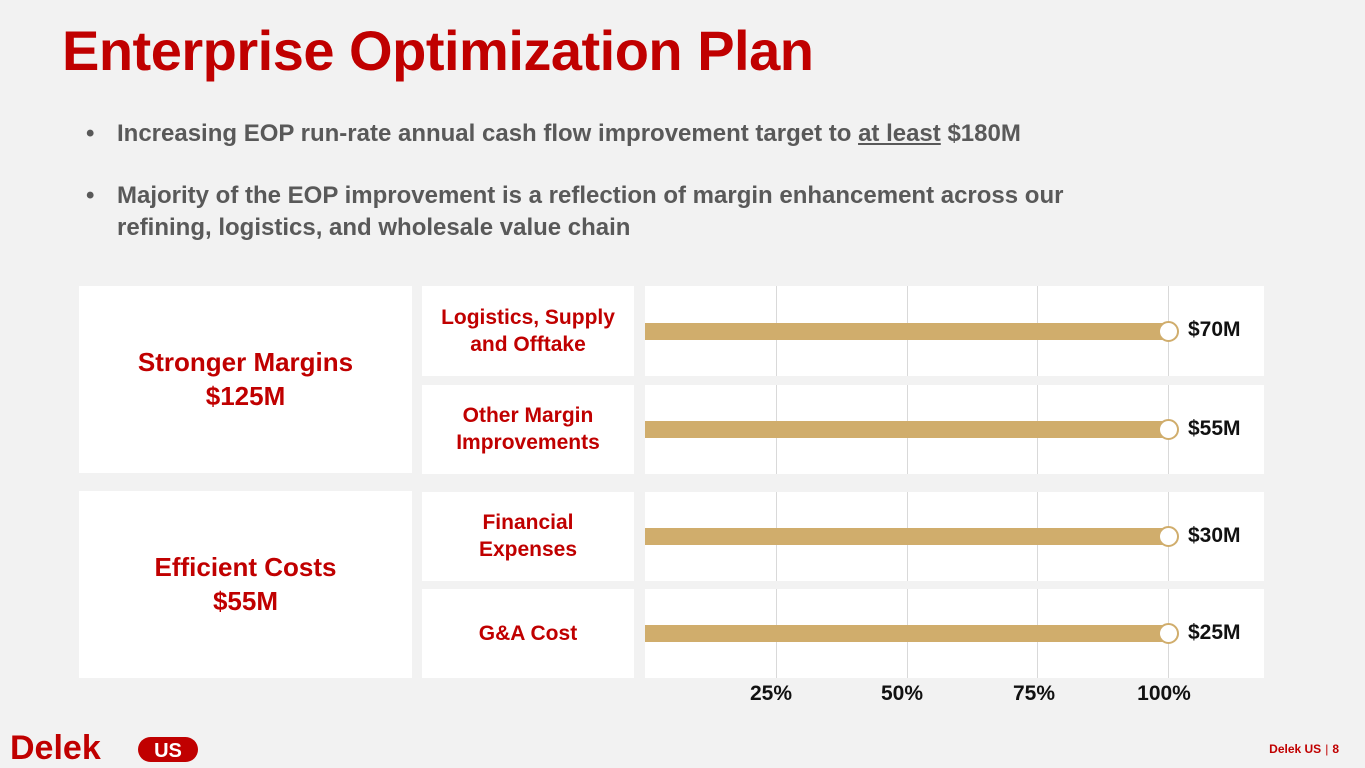  Describe the element at coordinates (55, 747) in the screenshot. I see `logo-text: Delek` at that location.